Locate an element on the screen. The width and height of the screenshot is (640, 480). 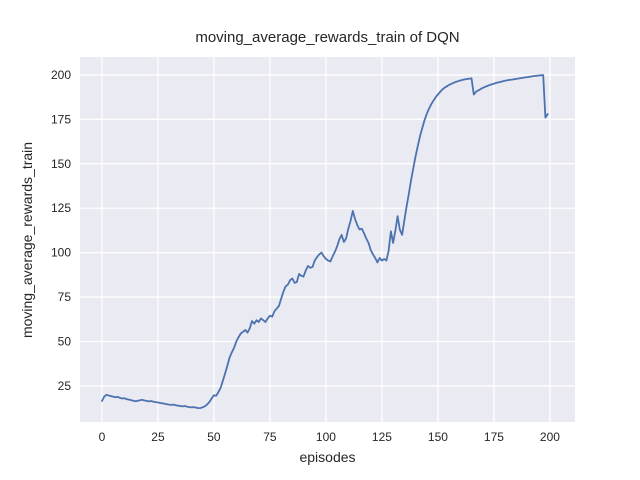
y-tick-label: 25 is located at coordinates (65, 386).